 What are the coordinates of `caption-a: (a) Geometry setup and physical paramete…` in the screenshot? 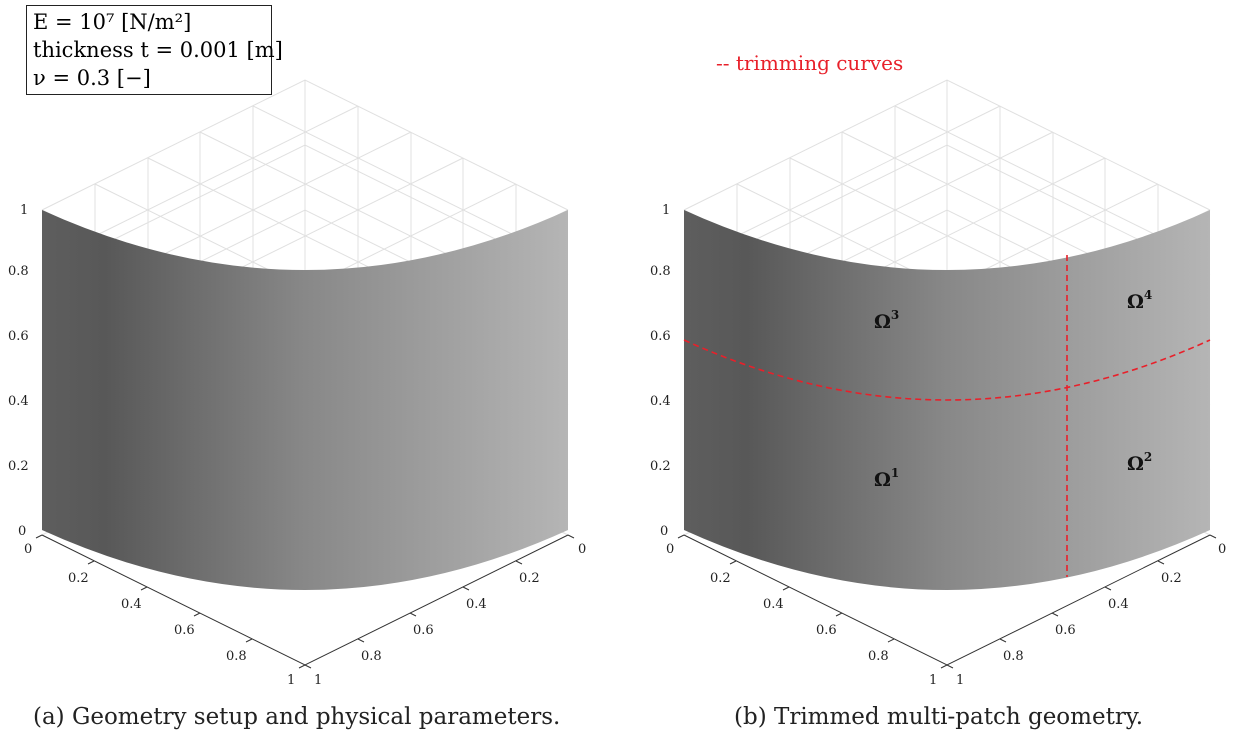 It's located at (296, 717).